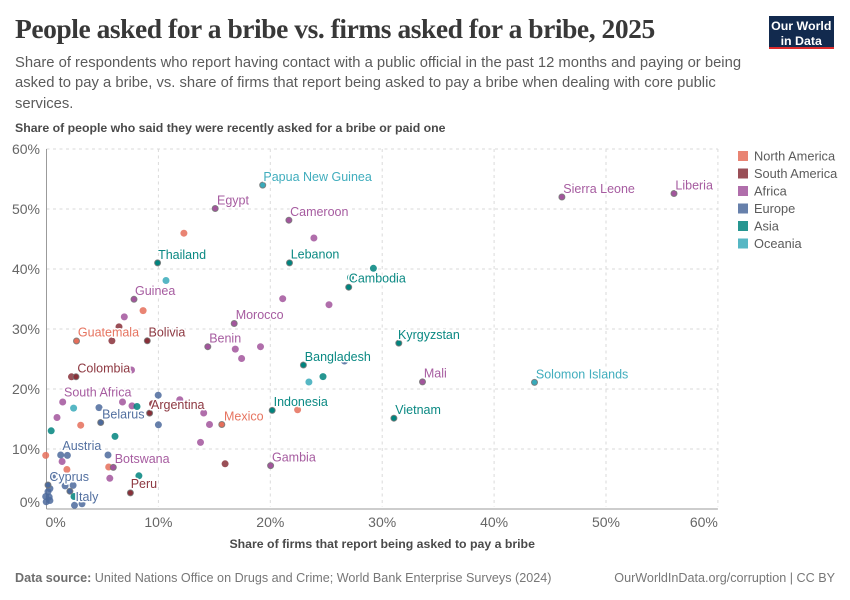 Image resolution: width=850 pixels, height=600 pixels. I want to click on svg-text: Cameroon, so click(319, 212).